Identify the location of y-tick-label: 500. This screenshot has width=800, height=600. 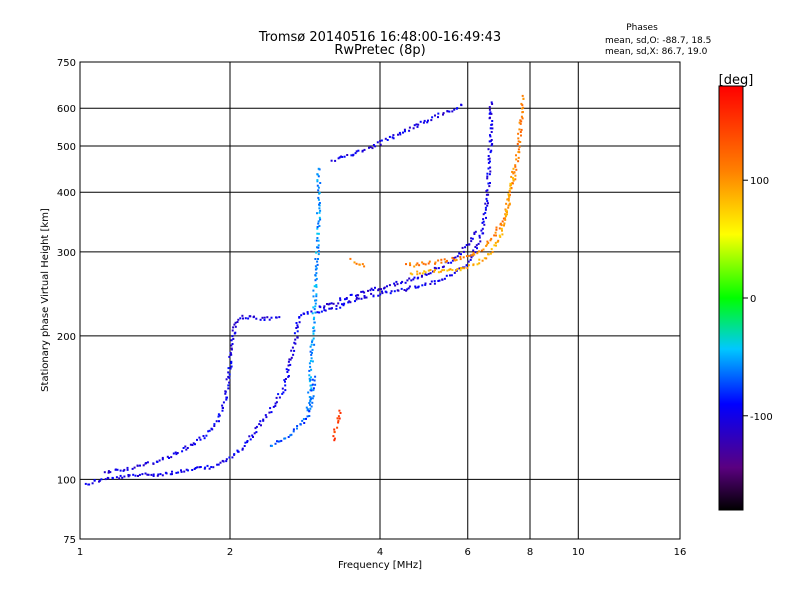
(66, 147).